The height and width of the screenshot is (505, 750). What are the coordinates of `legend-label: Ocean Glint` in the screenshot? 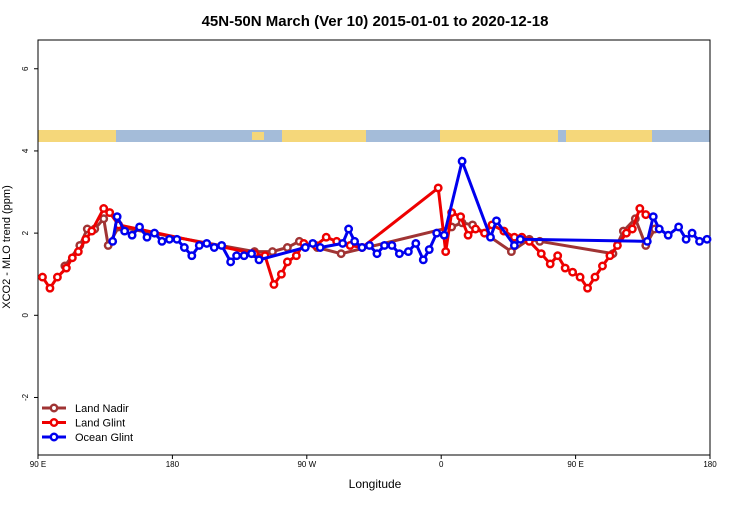 It's located at (104, 438).